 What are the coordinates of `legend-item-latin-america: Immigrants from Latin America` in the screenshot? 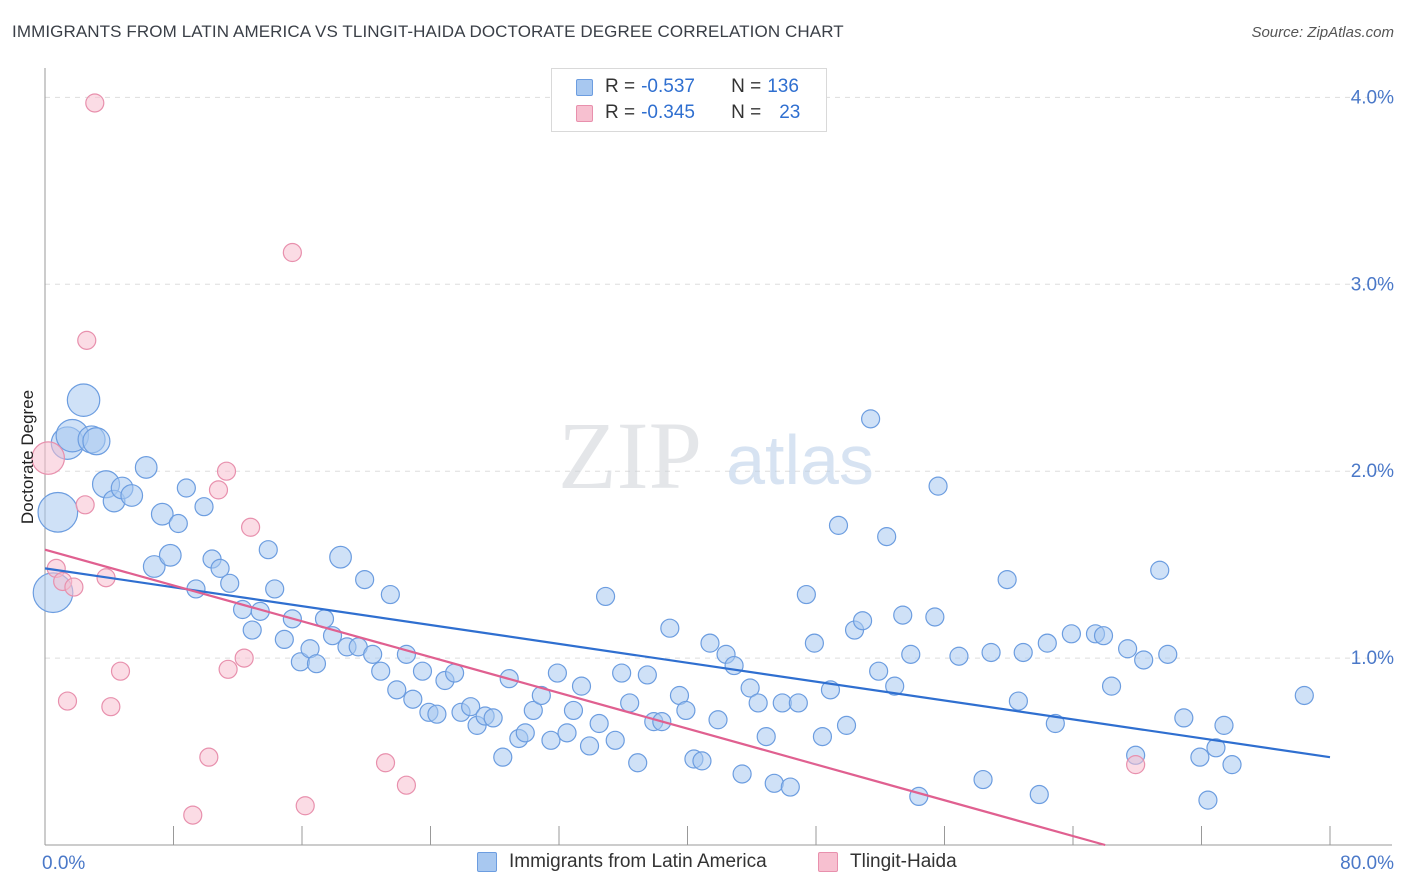 It's located at (622, 862).